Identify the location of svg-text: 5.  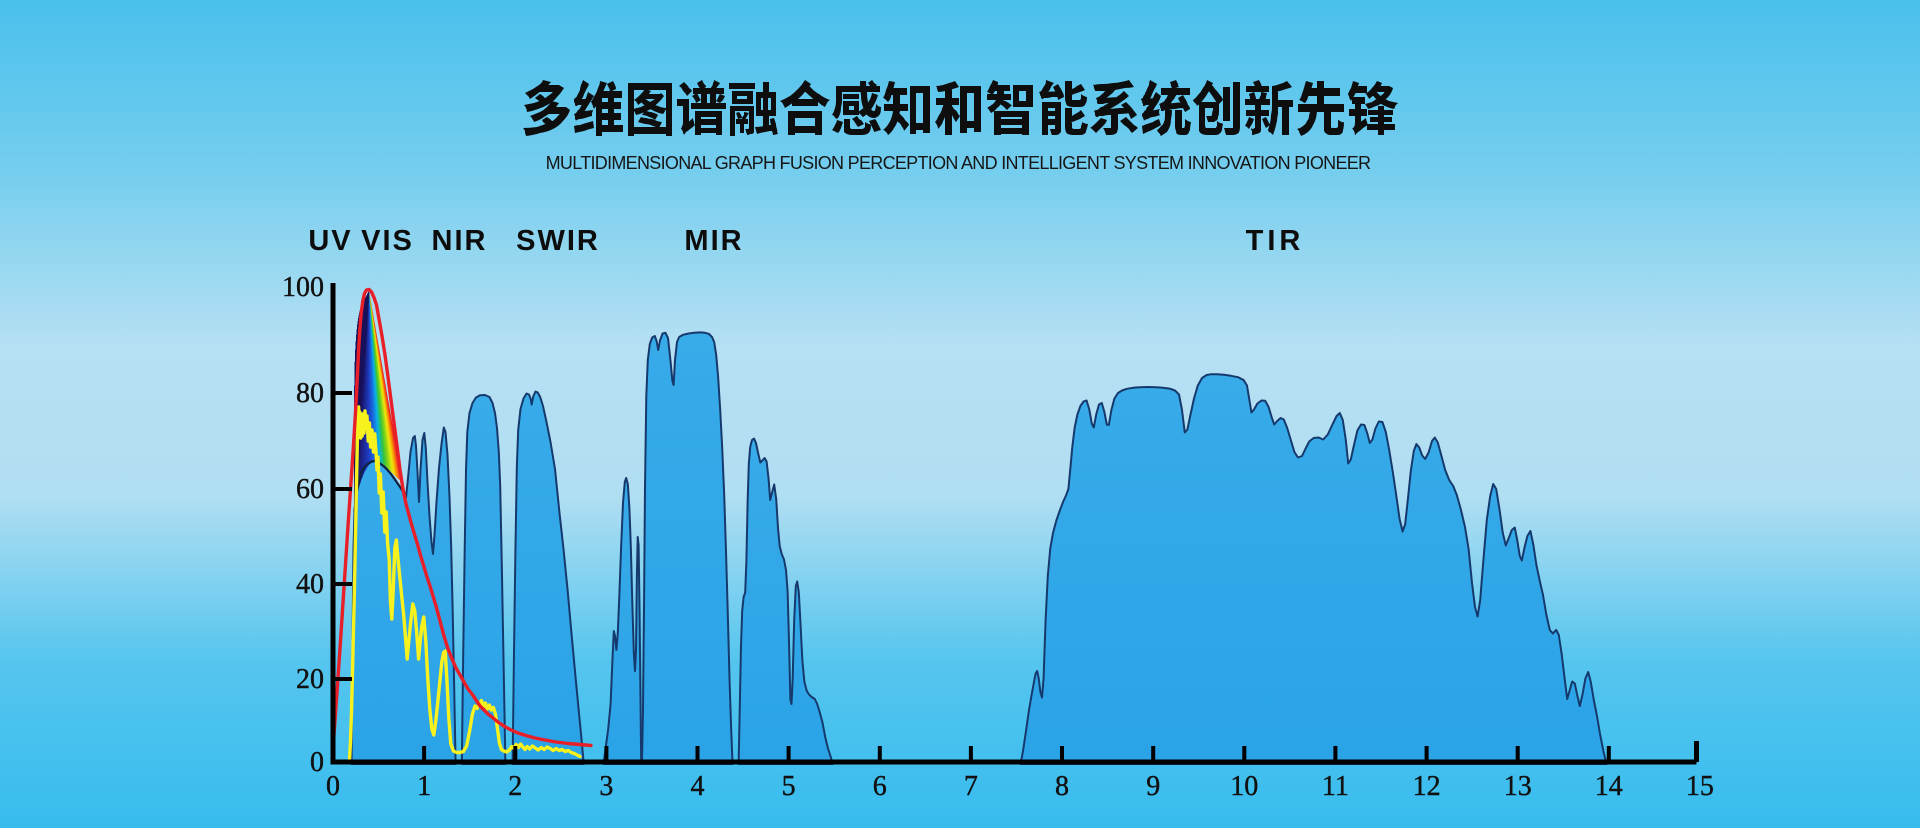
(789, 786).